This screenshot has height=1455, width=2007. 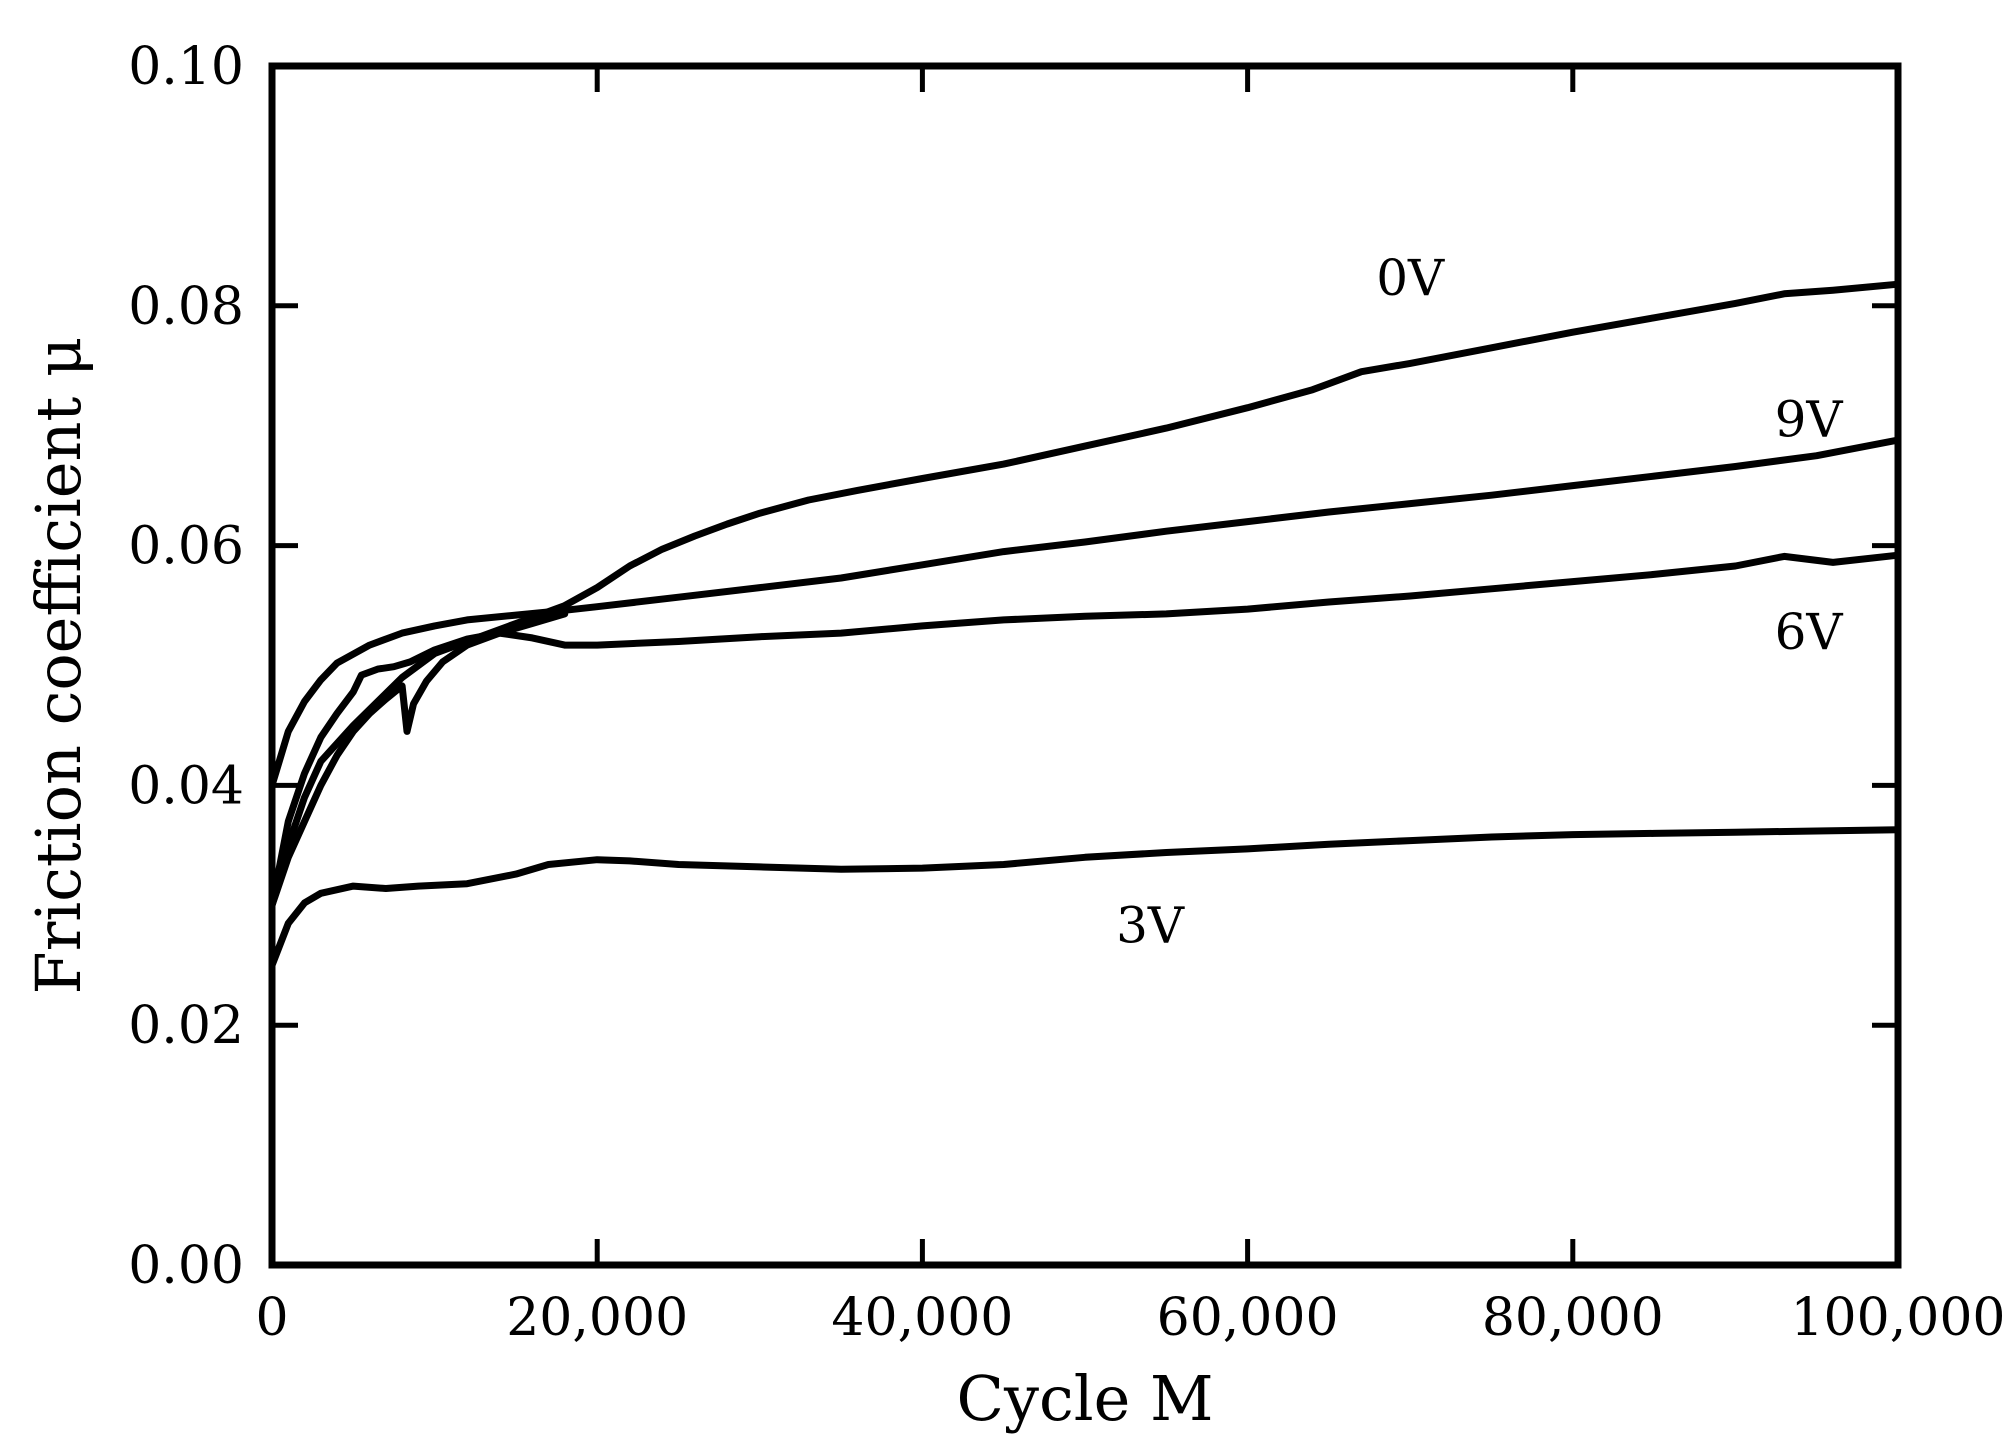 What do you see at coordinates (1410, 278) in the screenshot?
I see `series-label-0v: 0V` at bounding box center [1410, 278].